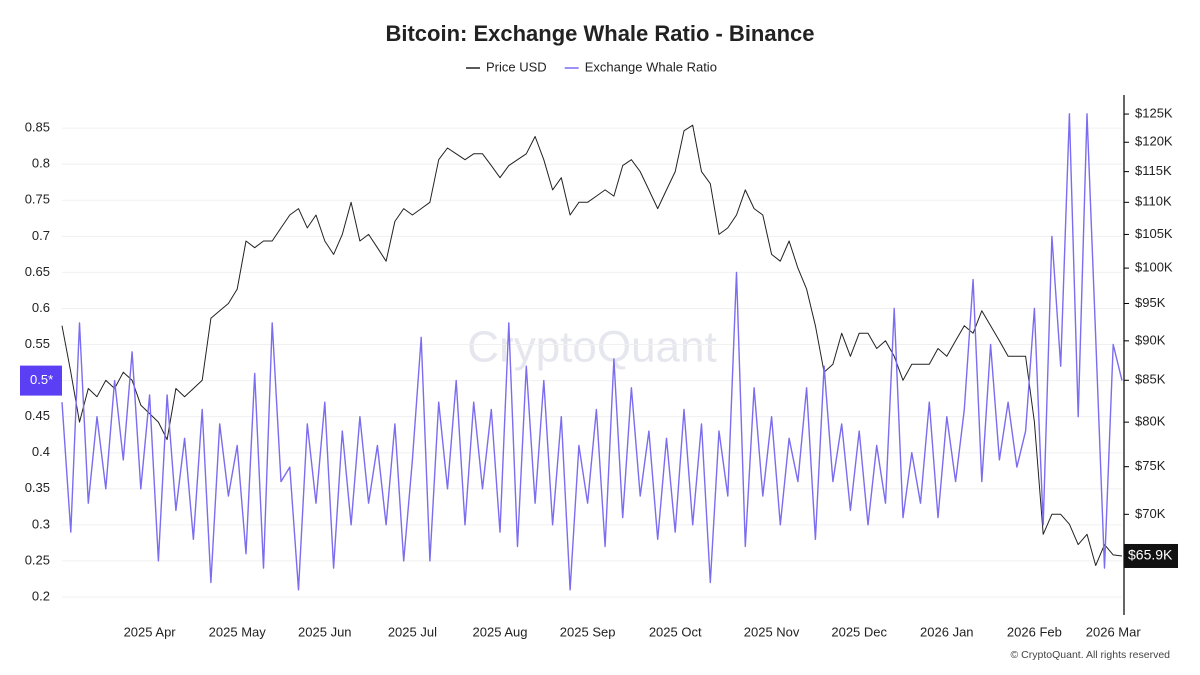 This screenshot has height=675, width=1200. What do you see at coordinates (675, 631) in the screenshot?
I see `x-tick-label: 2025 Oct` at bounding box center [675, 631].